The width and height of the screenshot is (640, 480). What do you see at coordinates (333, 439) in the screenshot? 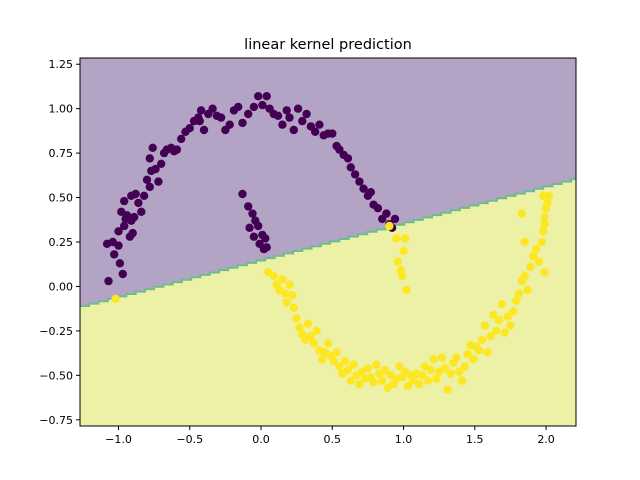
I see `x-tick-label: 0.5` at bounding box center [333, 439].